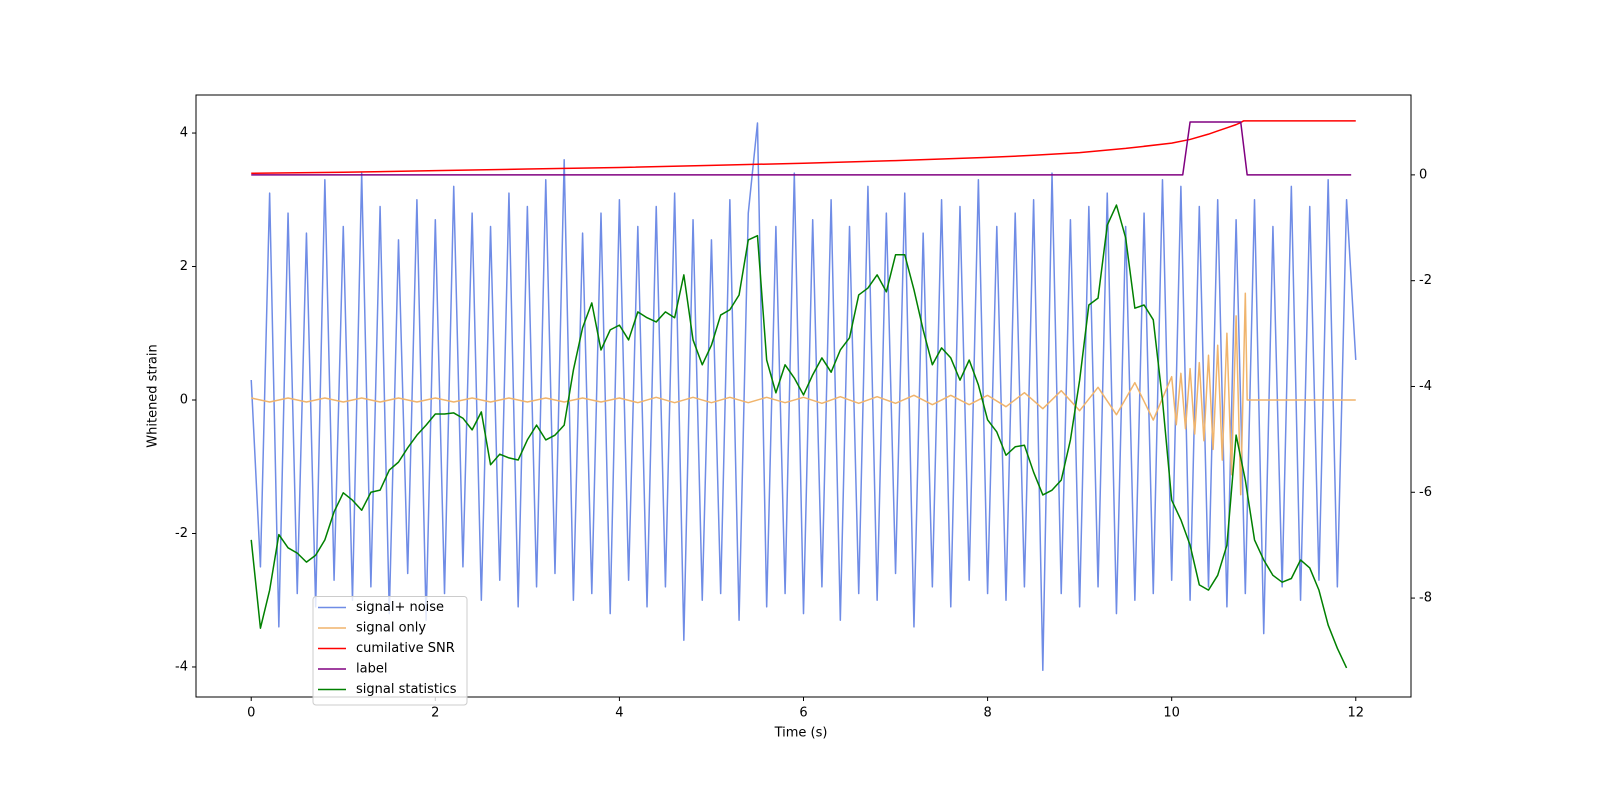 This screenshot has width=1600, height=800. I want to click on y2-tick-label: -8, so click(1425, 598).